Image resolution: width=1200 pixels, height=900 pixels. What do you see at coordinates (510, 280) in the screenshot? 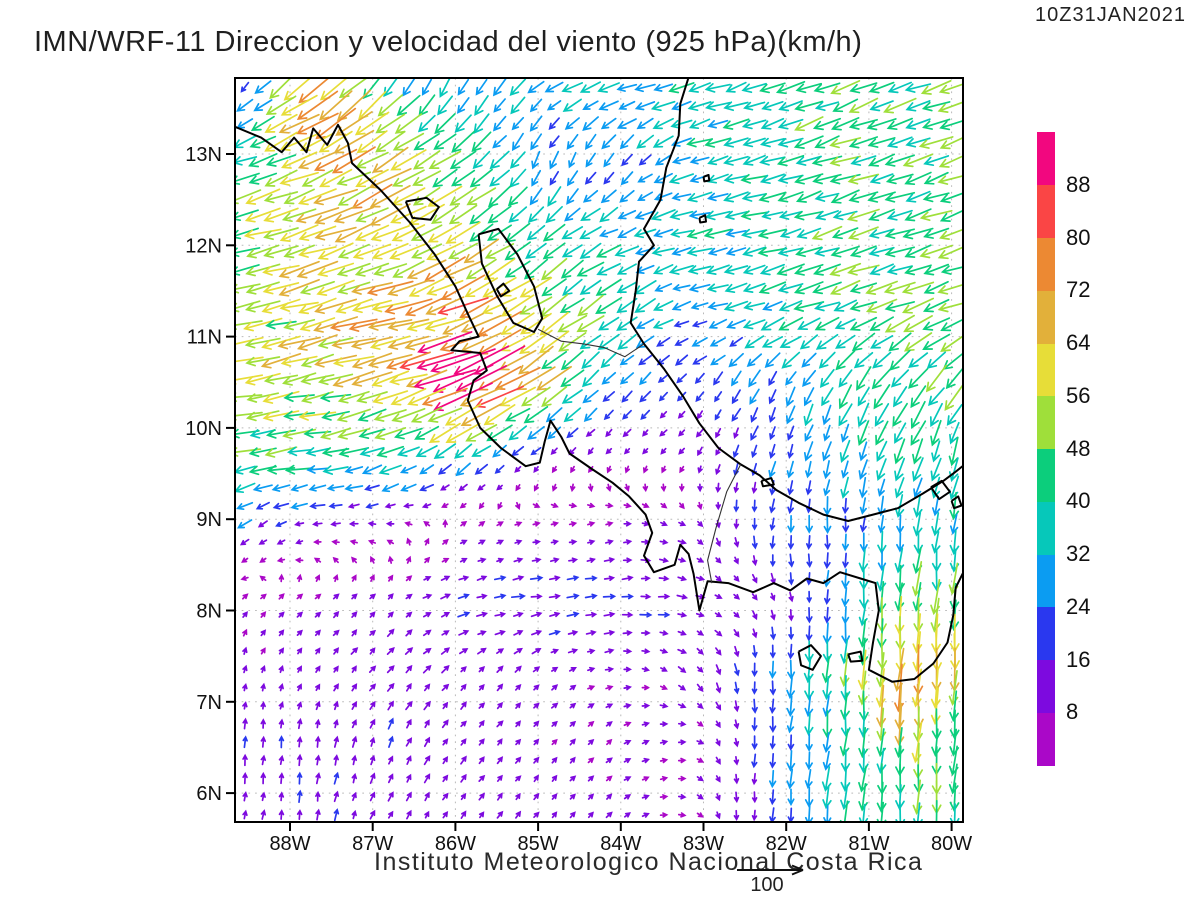
I see `coastline-lake-nicaragua` at bounding box center [510, 280].